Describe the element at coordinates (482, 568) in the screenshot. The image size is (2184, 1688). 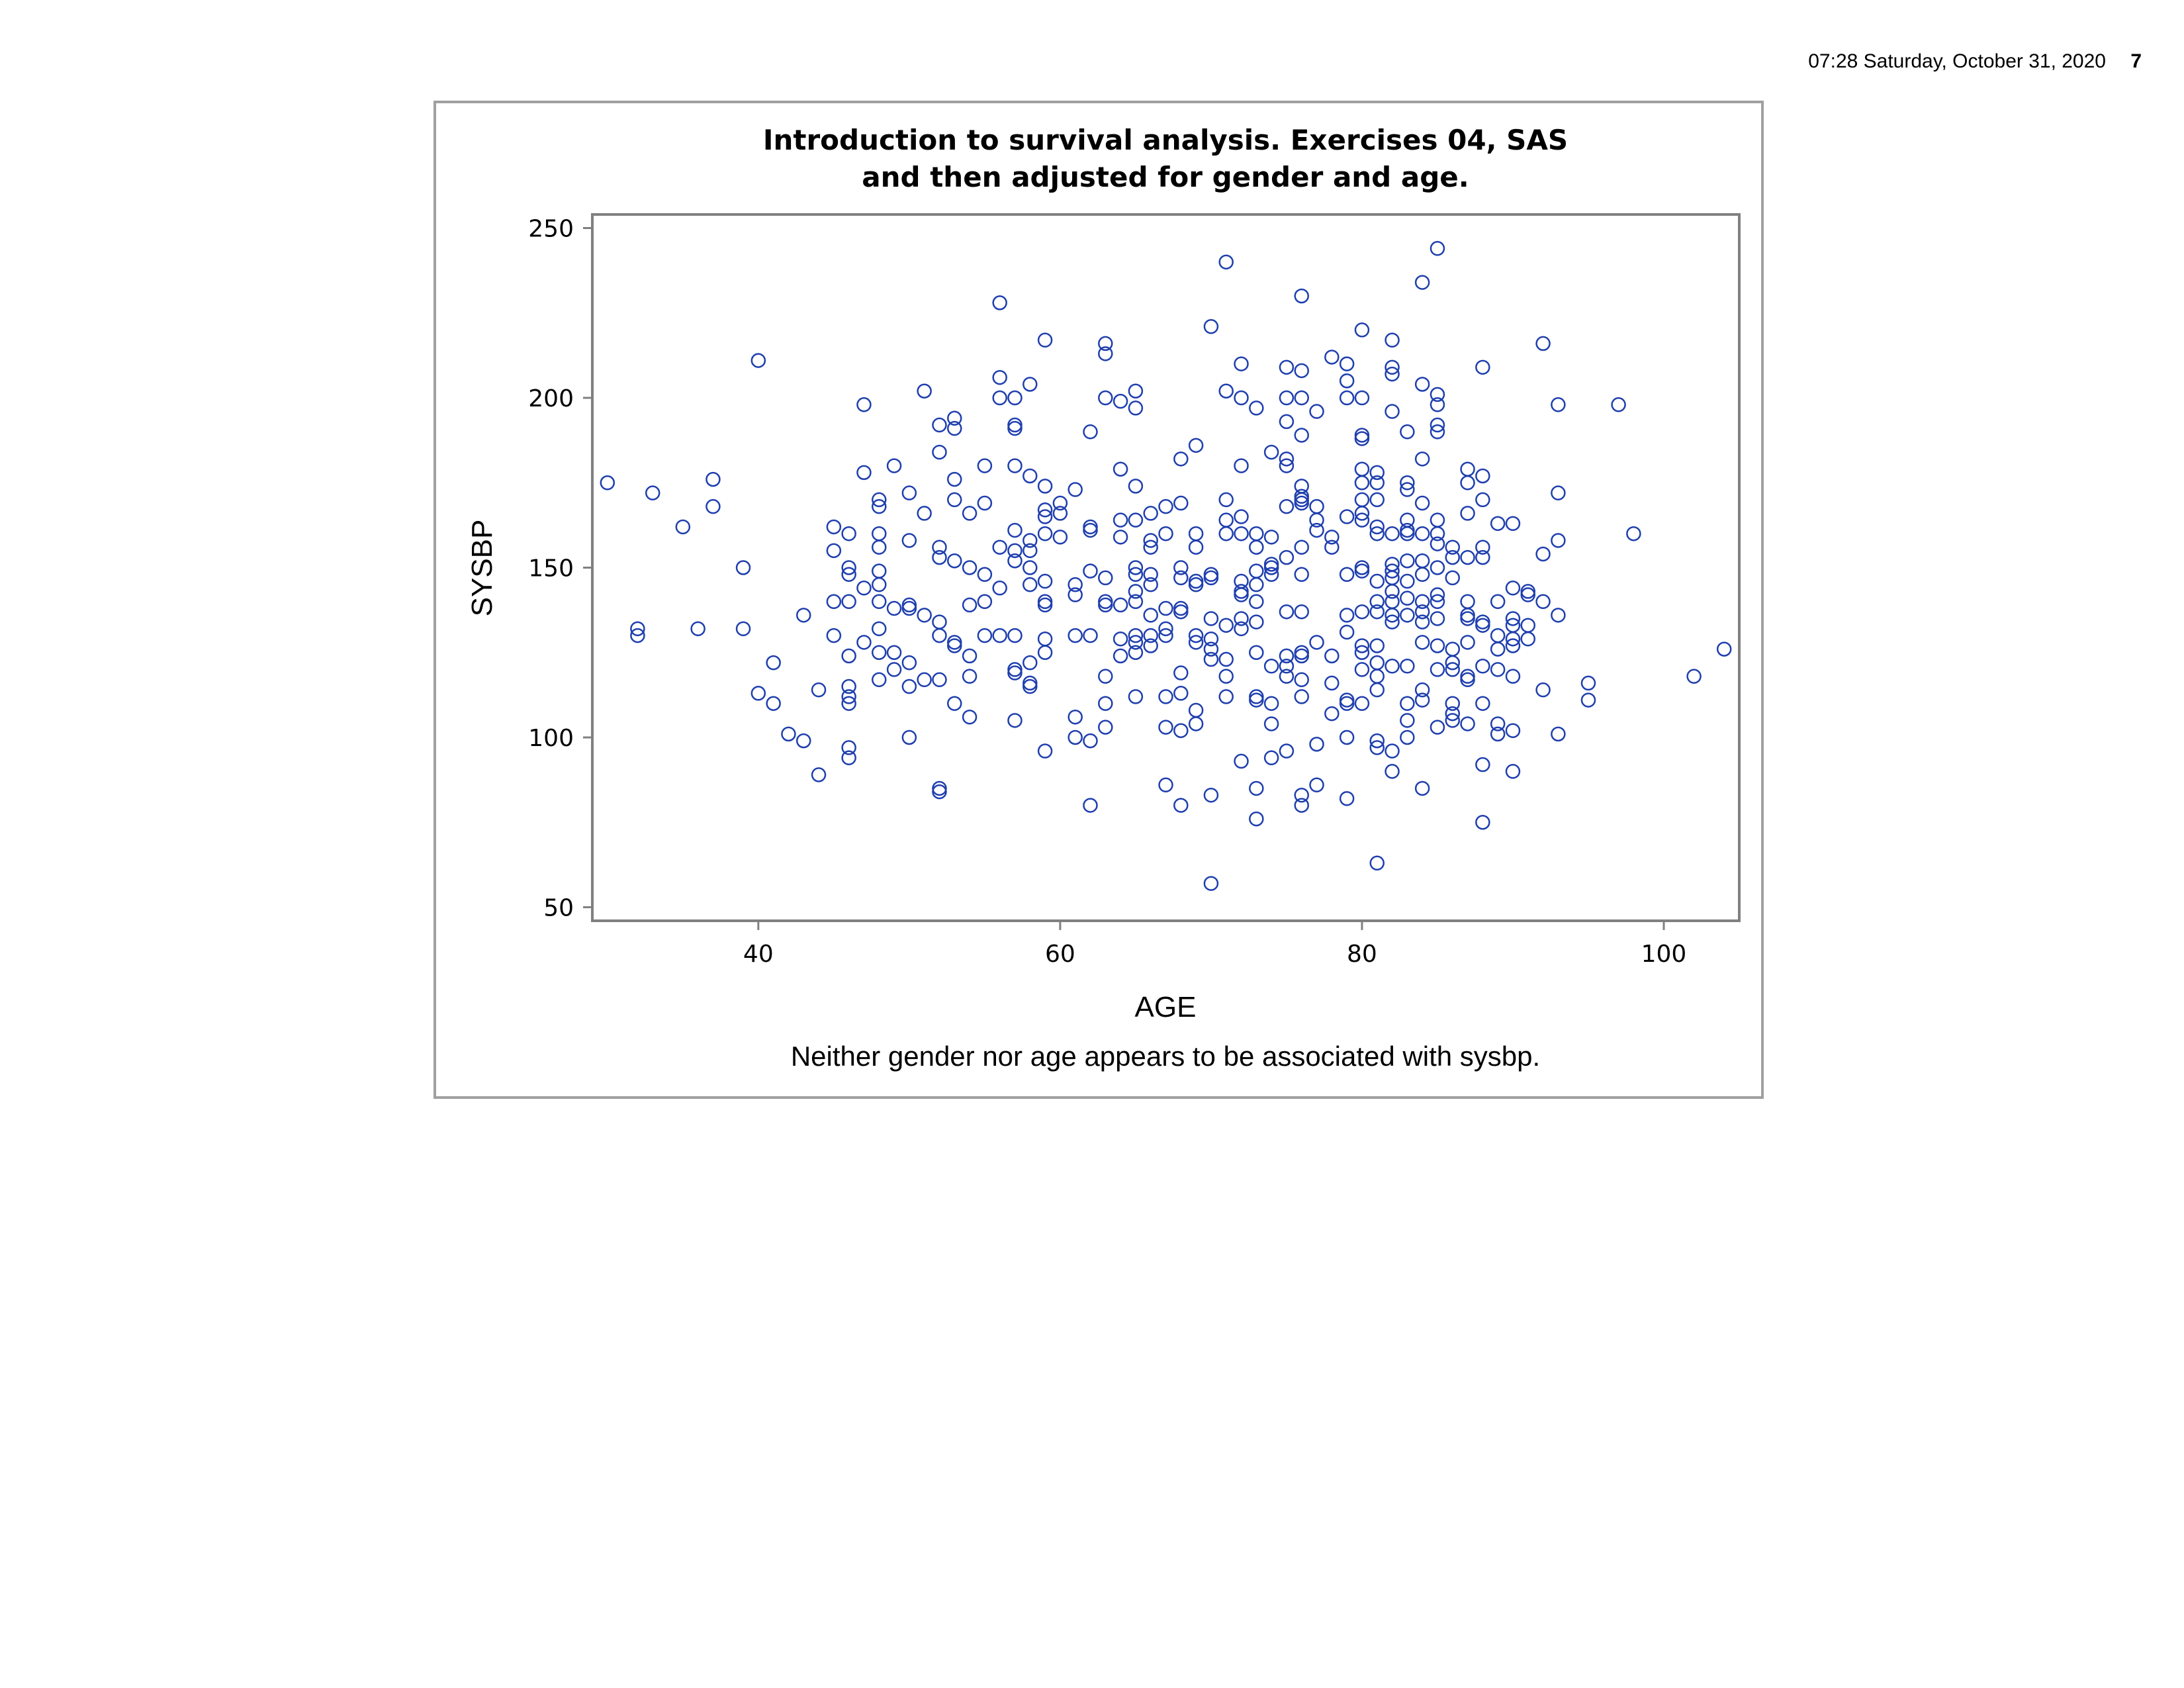
I see `y-axis-label: SYSBP` at that location.